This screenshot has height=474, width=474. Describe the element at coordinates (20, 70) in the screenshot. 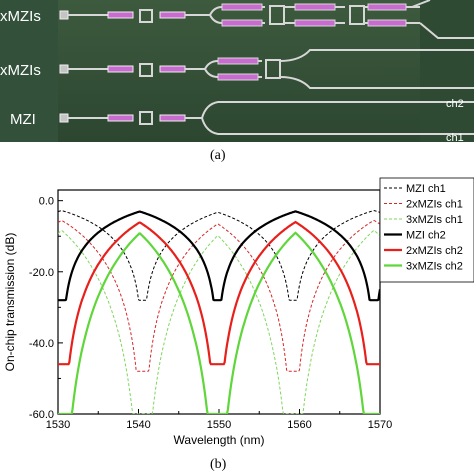

I see `label-2xmzis: xMZIs` at that location.